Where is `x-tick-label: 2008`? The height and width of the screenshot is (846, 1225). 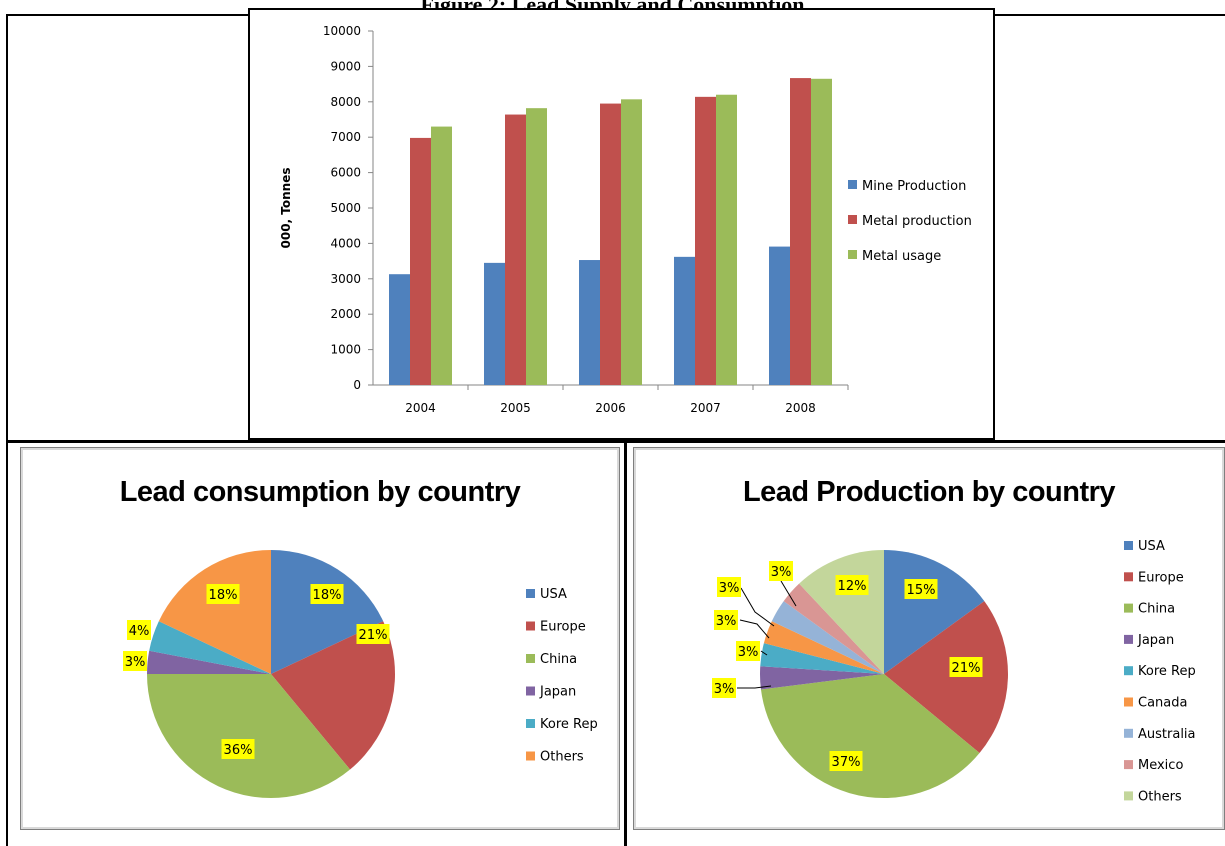
x-tick-label: 2008 is located at coordinates (800, 408).